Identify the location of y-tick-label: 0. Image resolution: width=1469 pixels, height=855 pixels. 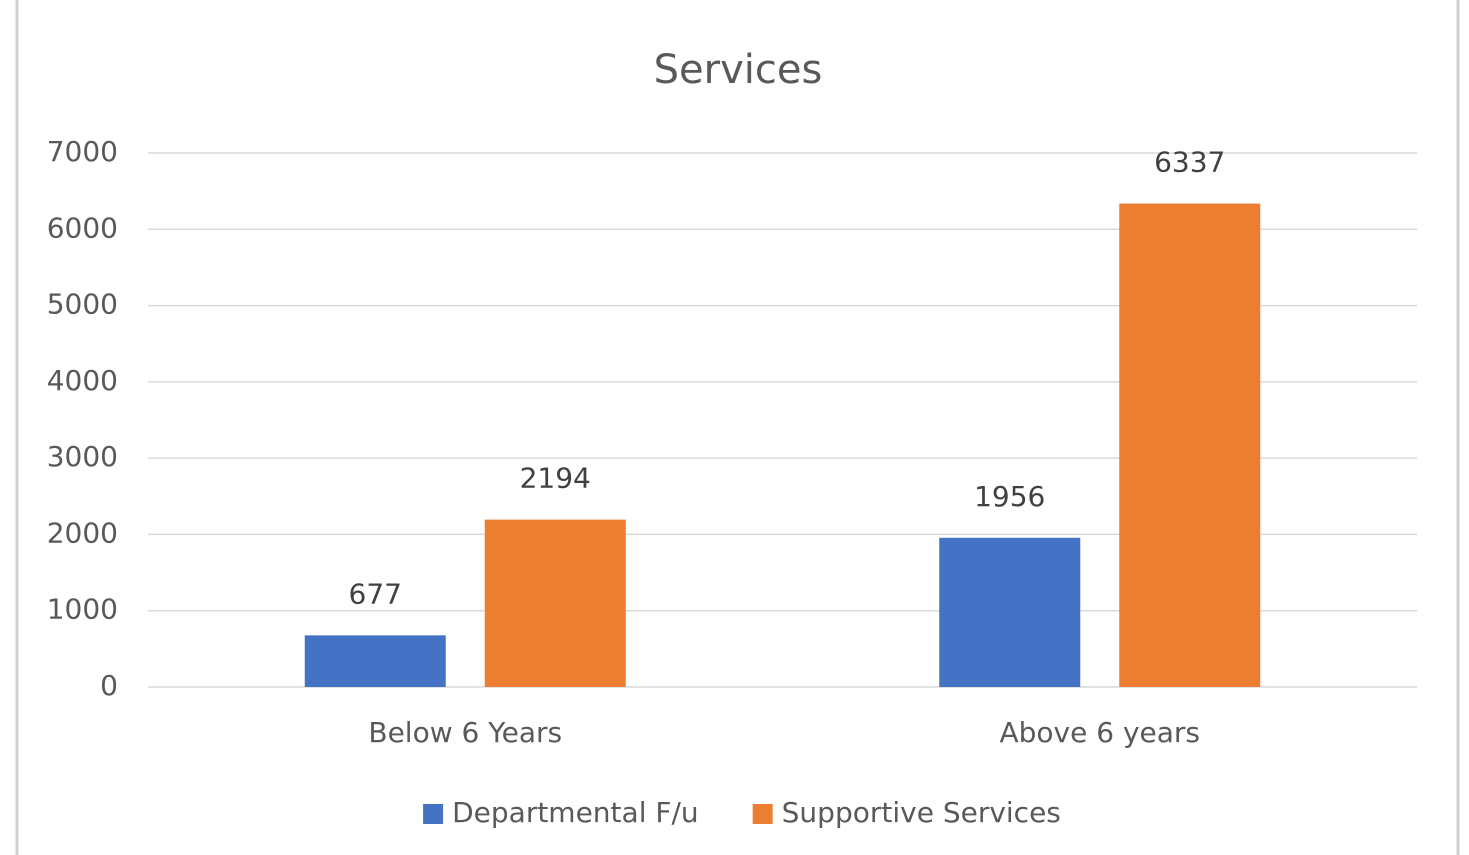
(109, 685).